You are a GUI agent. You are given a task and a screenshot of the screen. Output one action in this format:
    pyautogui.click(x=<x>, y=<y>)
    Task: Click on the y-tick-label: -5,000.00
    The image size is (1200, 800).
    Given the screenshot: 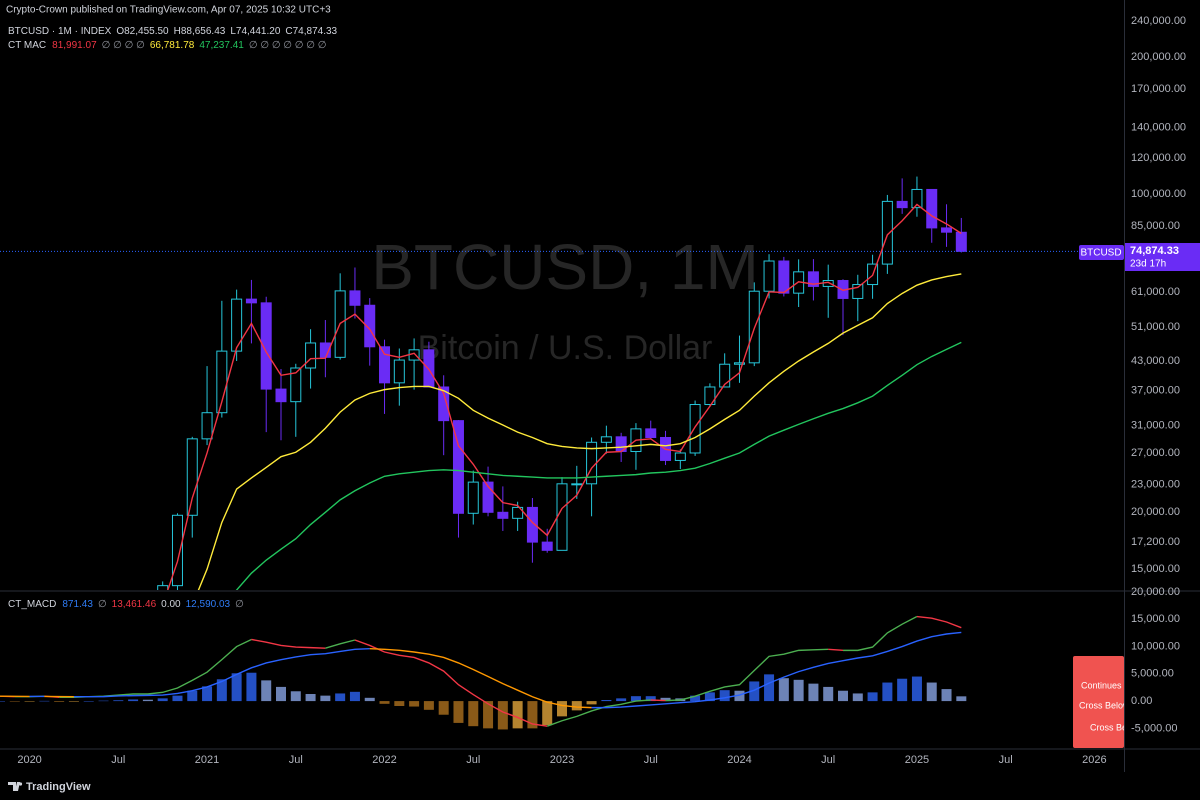 What is the action you would take?
    pyautogui.click(x=1154, y=728)
    